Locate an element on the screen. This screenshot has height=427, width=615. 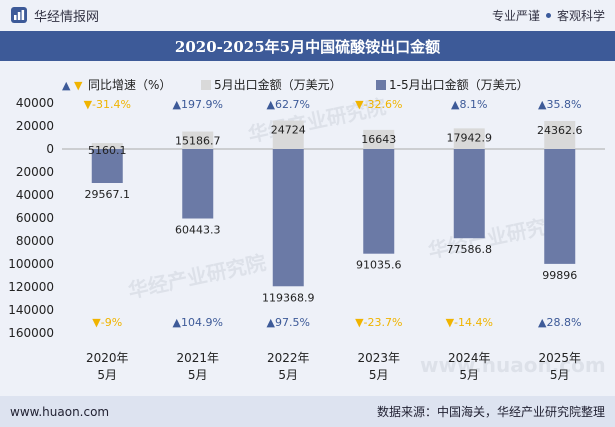
ytd-growth-label: ▲97.5% is located at coordinates (288, 322).